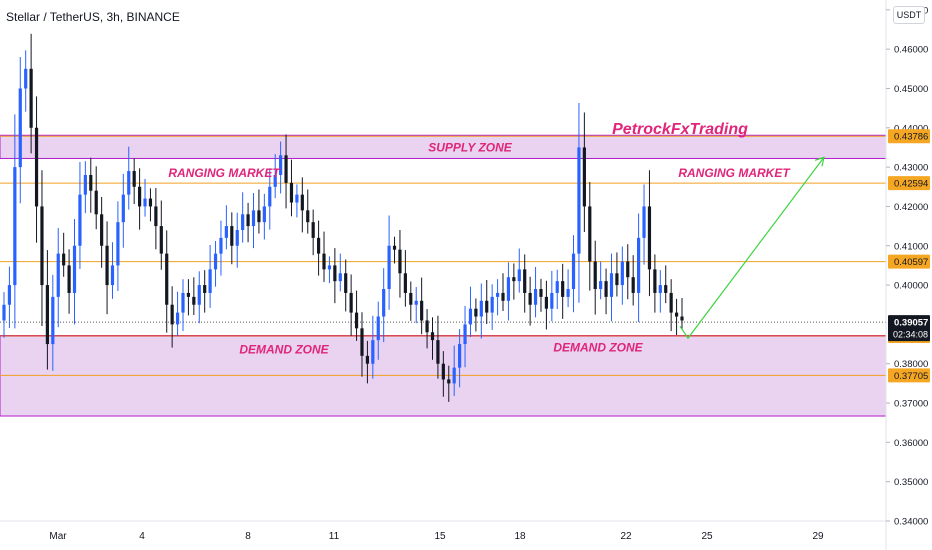  I want to click on y-tick-label: 0.41000, so click(911, 246).